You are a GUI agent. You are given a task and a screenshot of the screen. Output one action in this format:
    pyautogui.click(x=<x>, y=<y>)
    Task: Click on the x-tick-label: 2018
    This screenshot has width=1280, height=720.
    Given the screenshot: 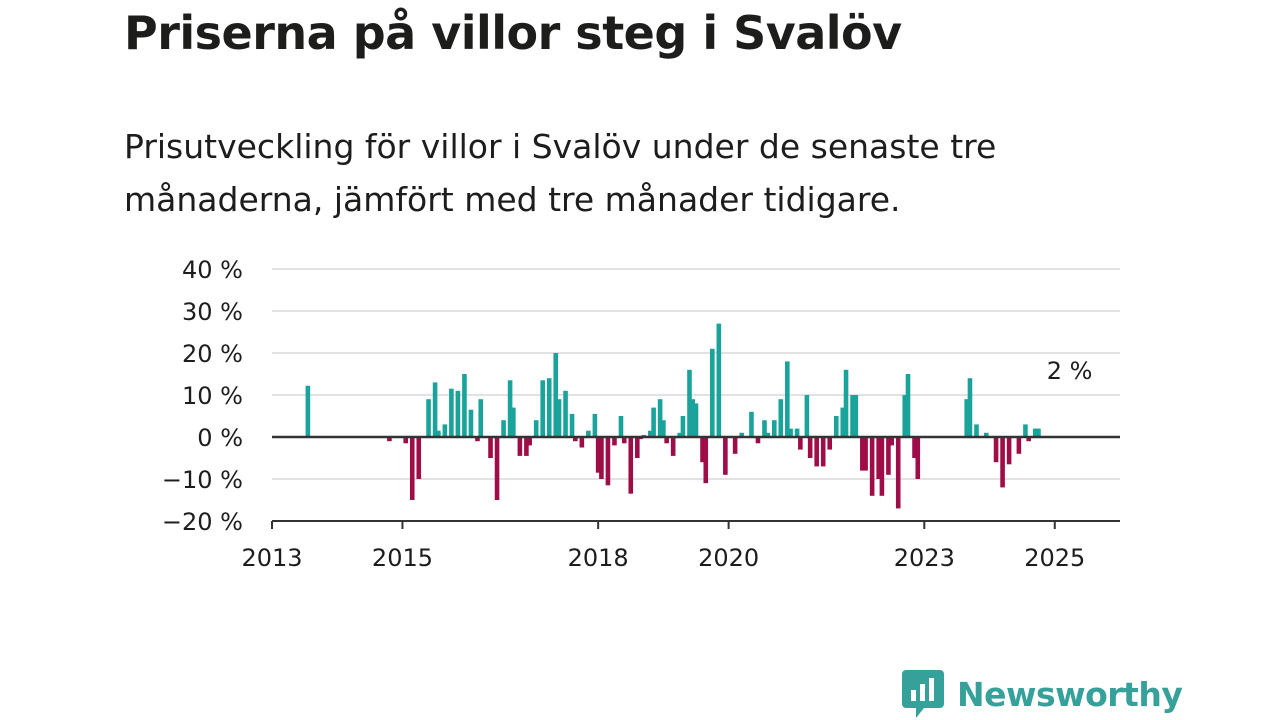 What is the action you would take?
    pyautogui.click(x=598, y=558)
    